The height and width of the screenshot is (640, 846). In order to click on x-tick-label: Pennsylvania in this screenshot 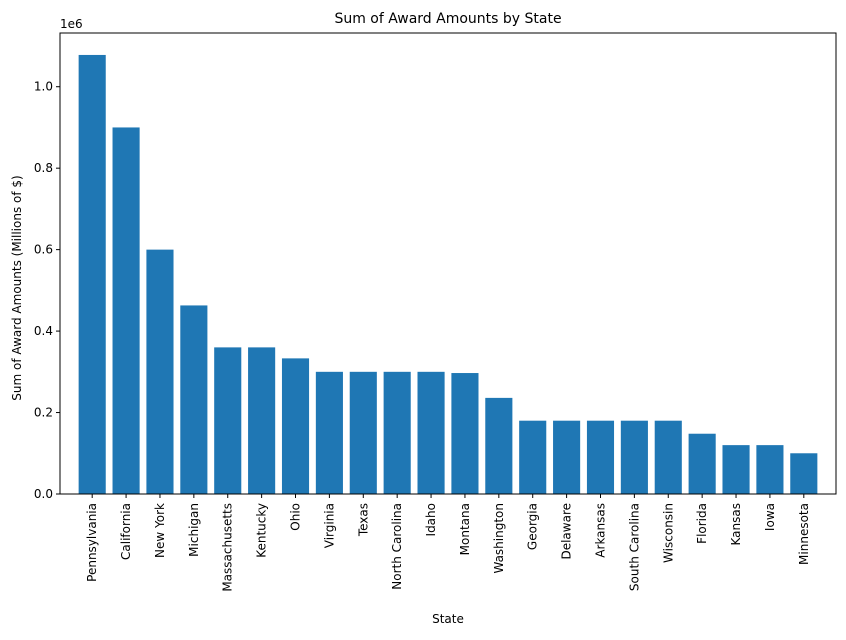, I will do `click(92, 542)`.